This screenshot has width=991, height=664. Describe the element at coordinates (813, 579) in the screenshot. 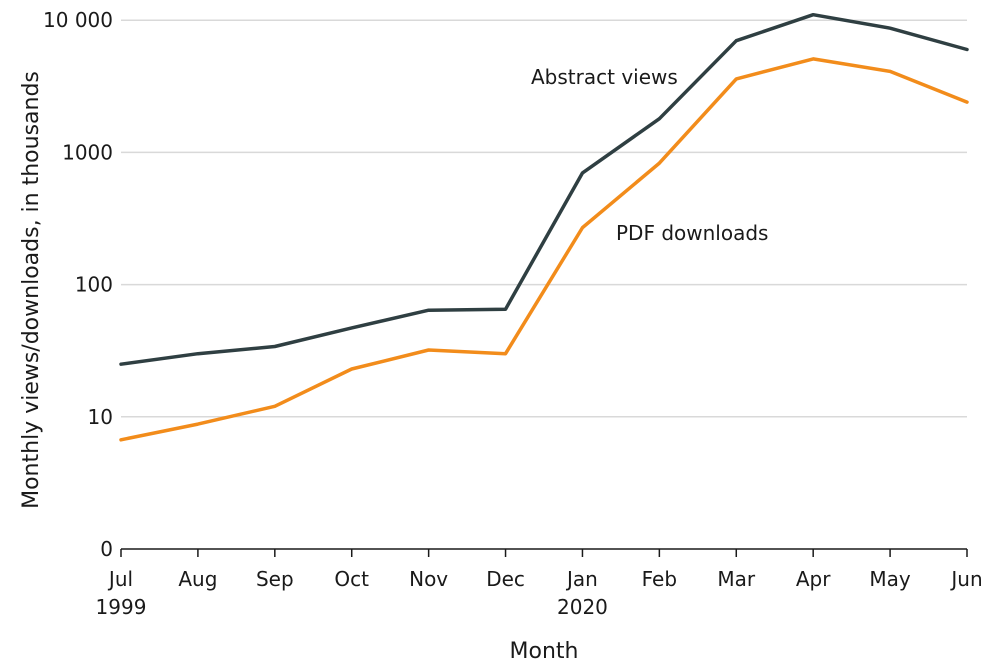

I see `x-tick-label: Apr` at that location.